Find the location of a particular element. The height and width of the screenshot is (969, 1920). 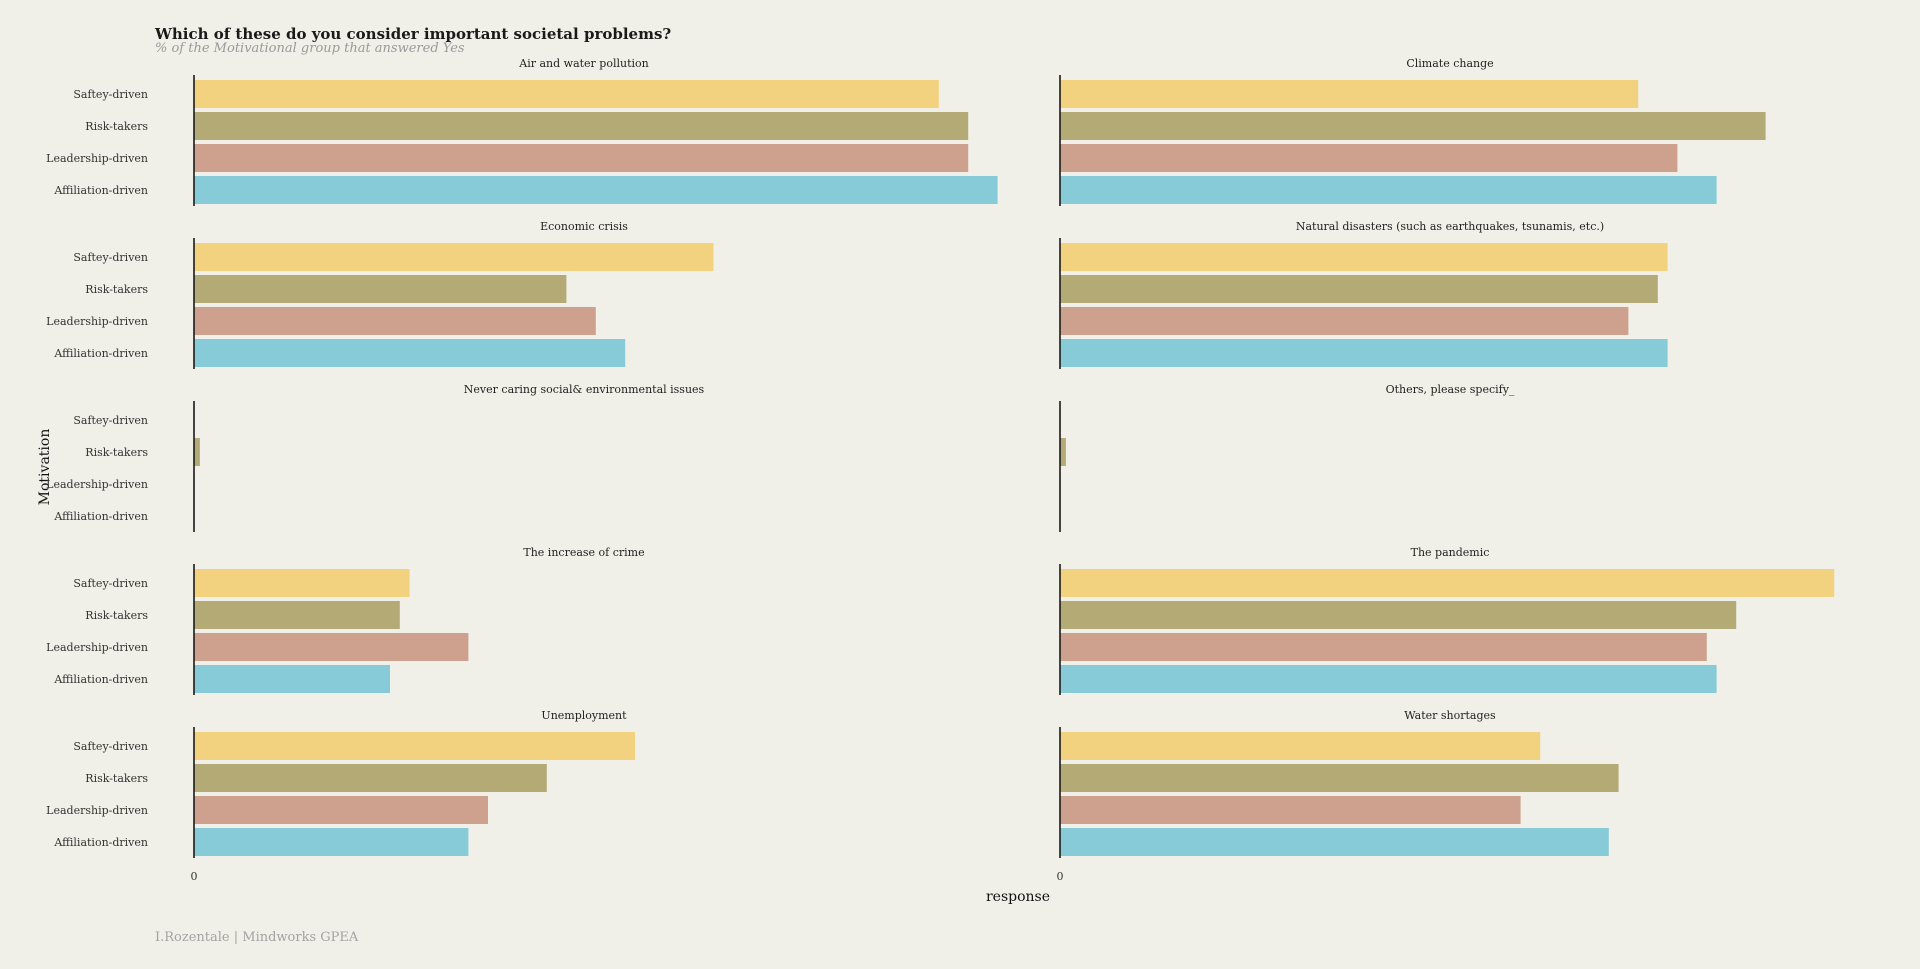

bar-unemployment-affiliation-driven is located at coordinates (331, 842).